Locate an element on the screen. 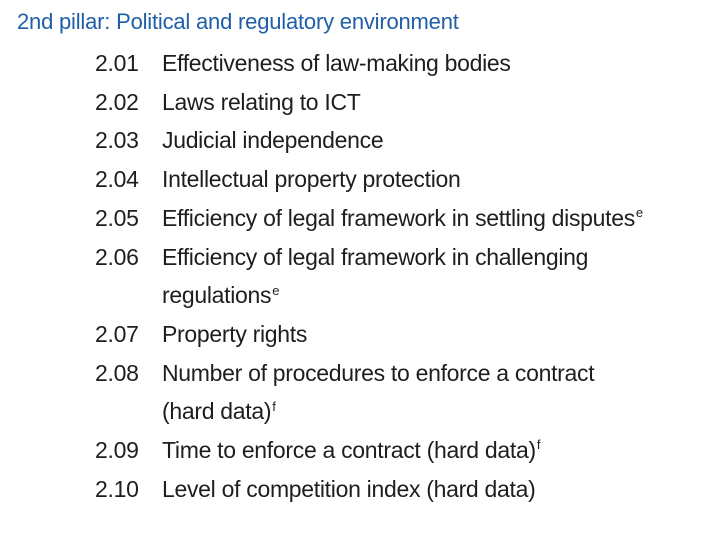 The height and width of the screenshot is (540, 720). list-item: 2.03 Judicial independence is located at coordinates (402, 140).